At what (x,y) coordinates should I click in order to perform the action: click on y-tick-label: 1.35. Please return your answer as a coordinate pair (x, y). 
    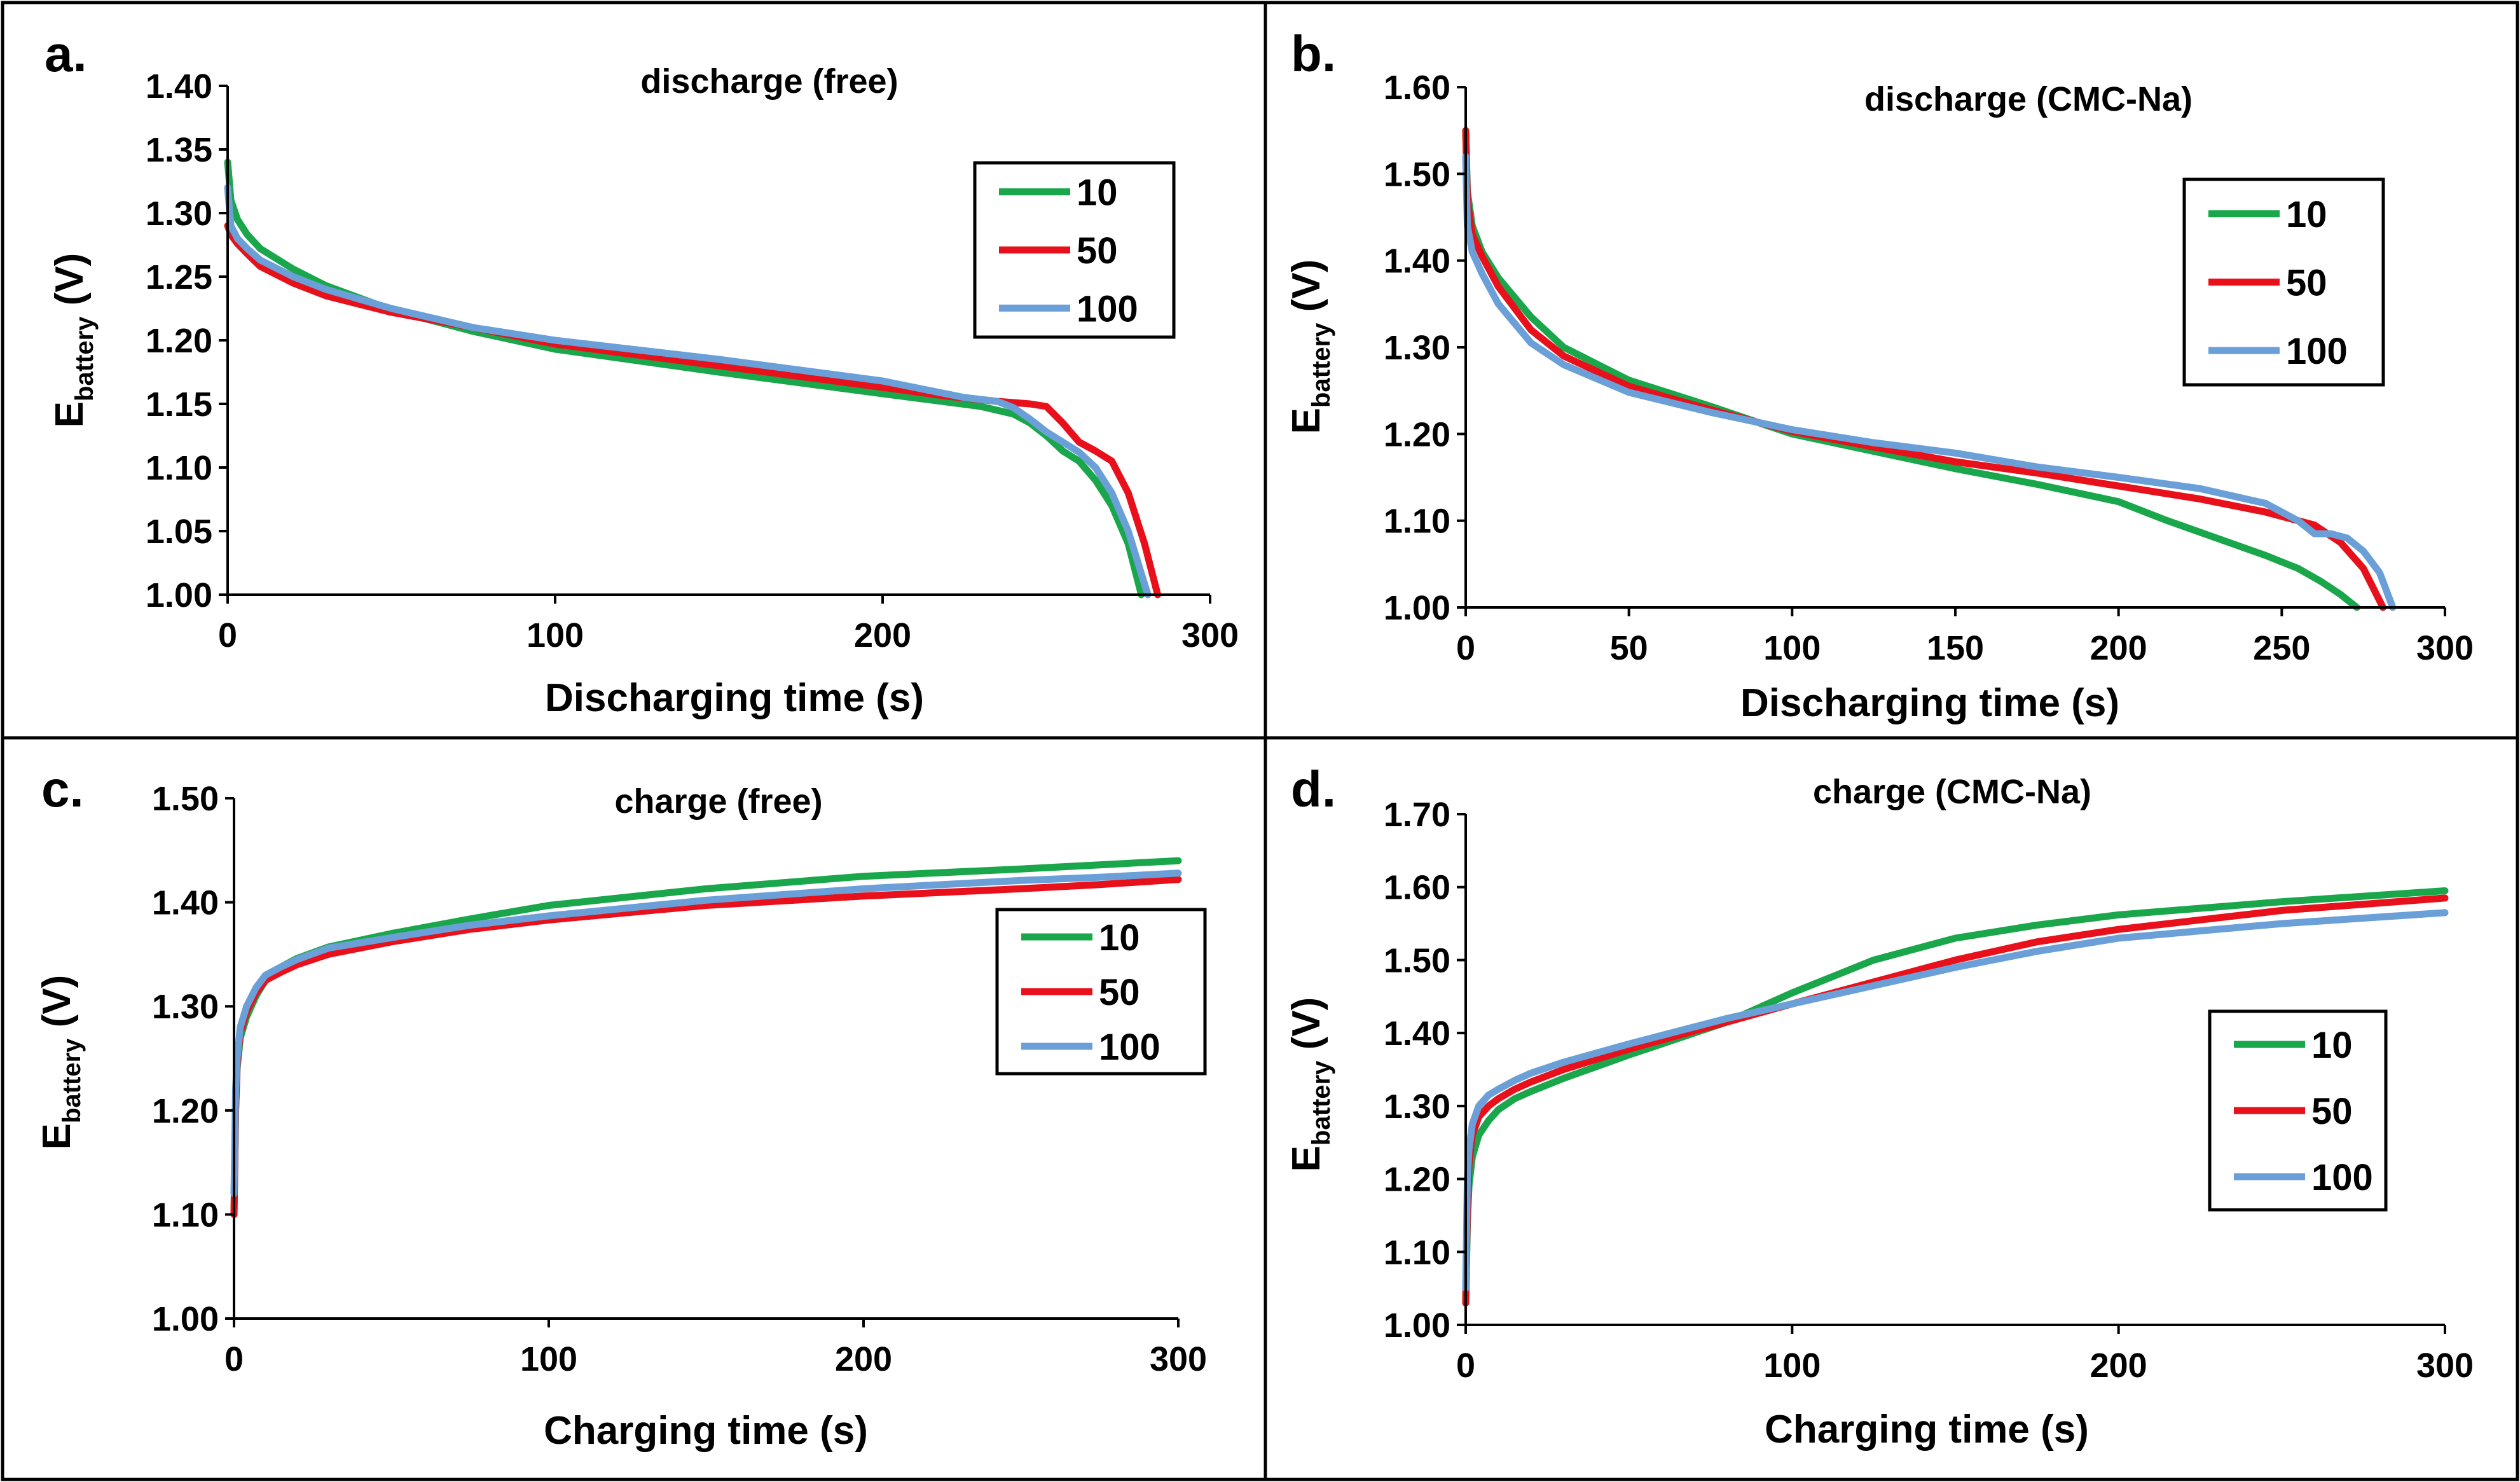
    Looking at the image, I should click on (179, 150).